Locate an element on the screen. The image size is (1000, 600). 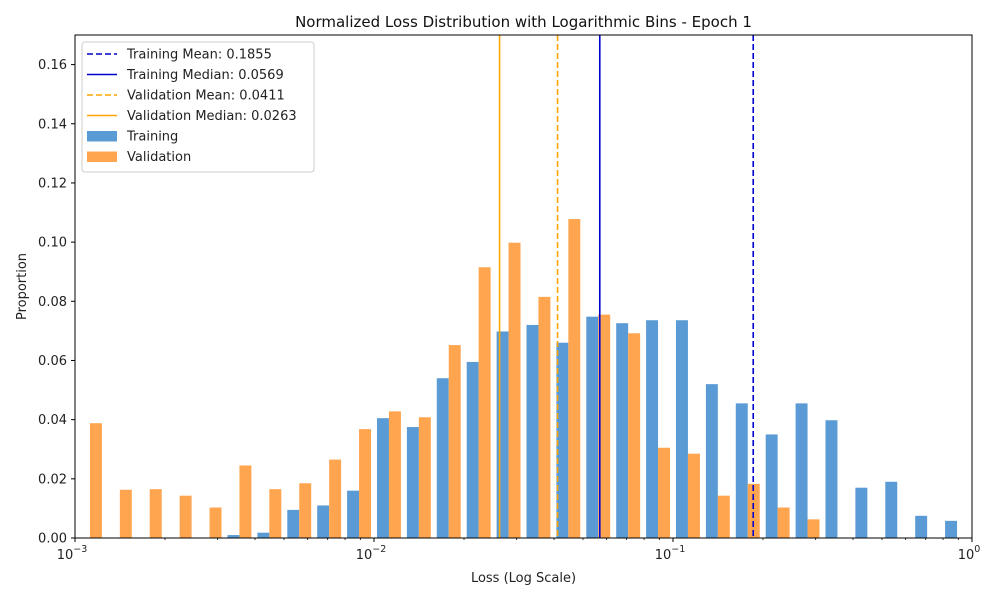
legend-label: Validation is located at coordinates (159, 157).